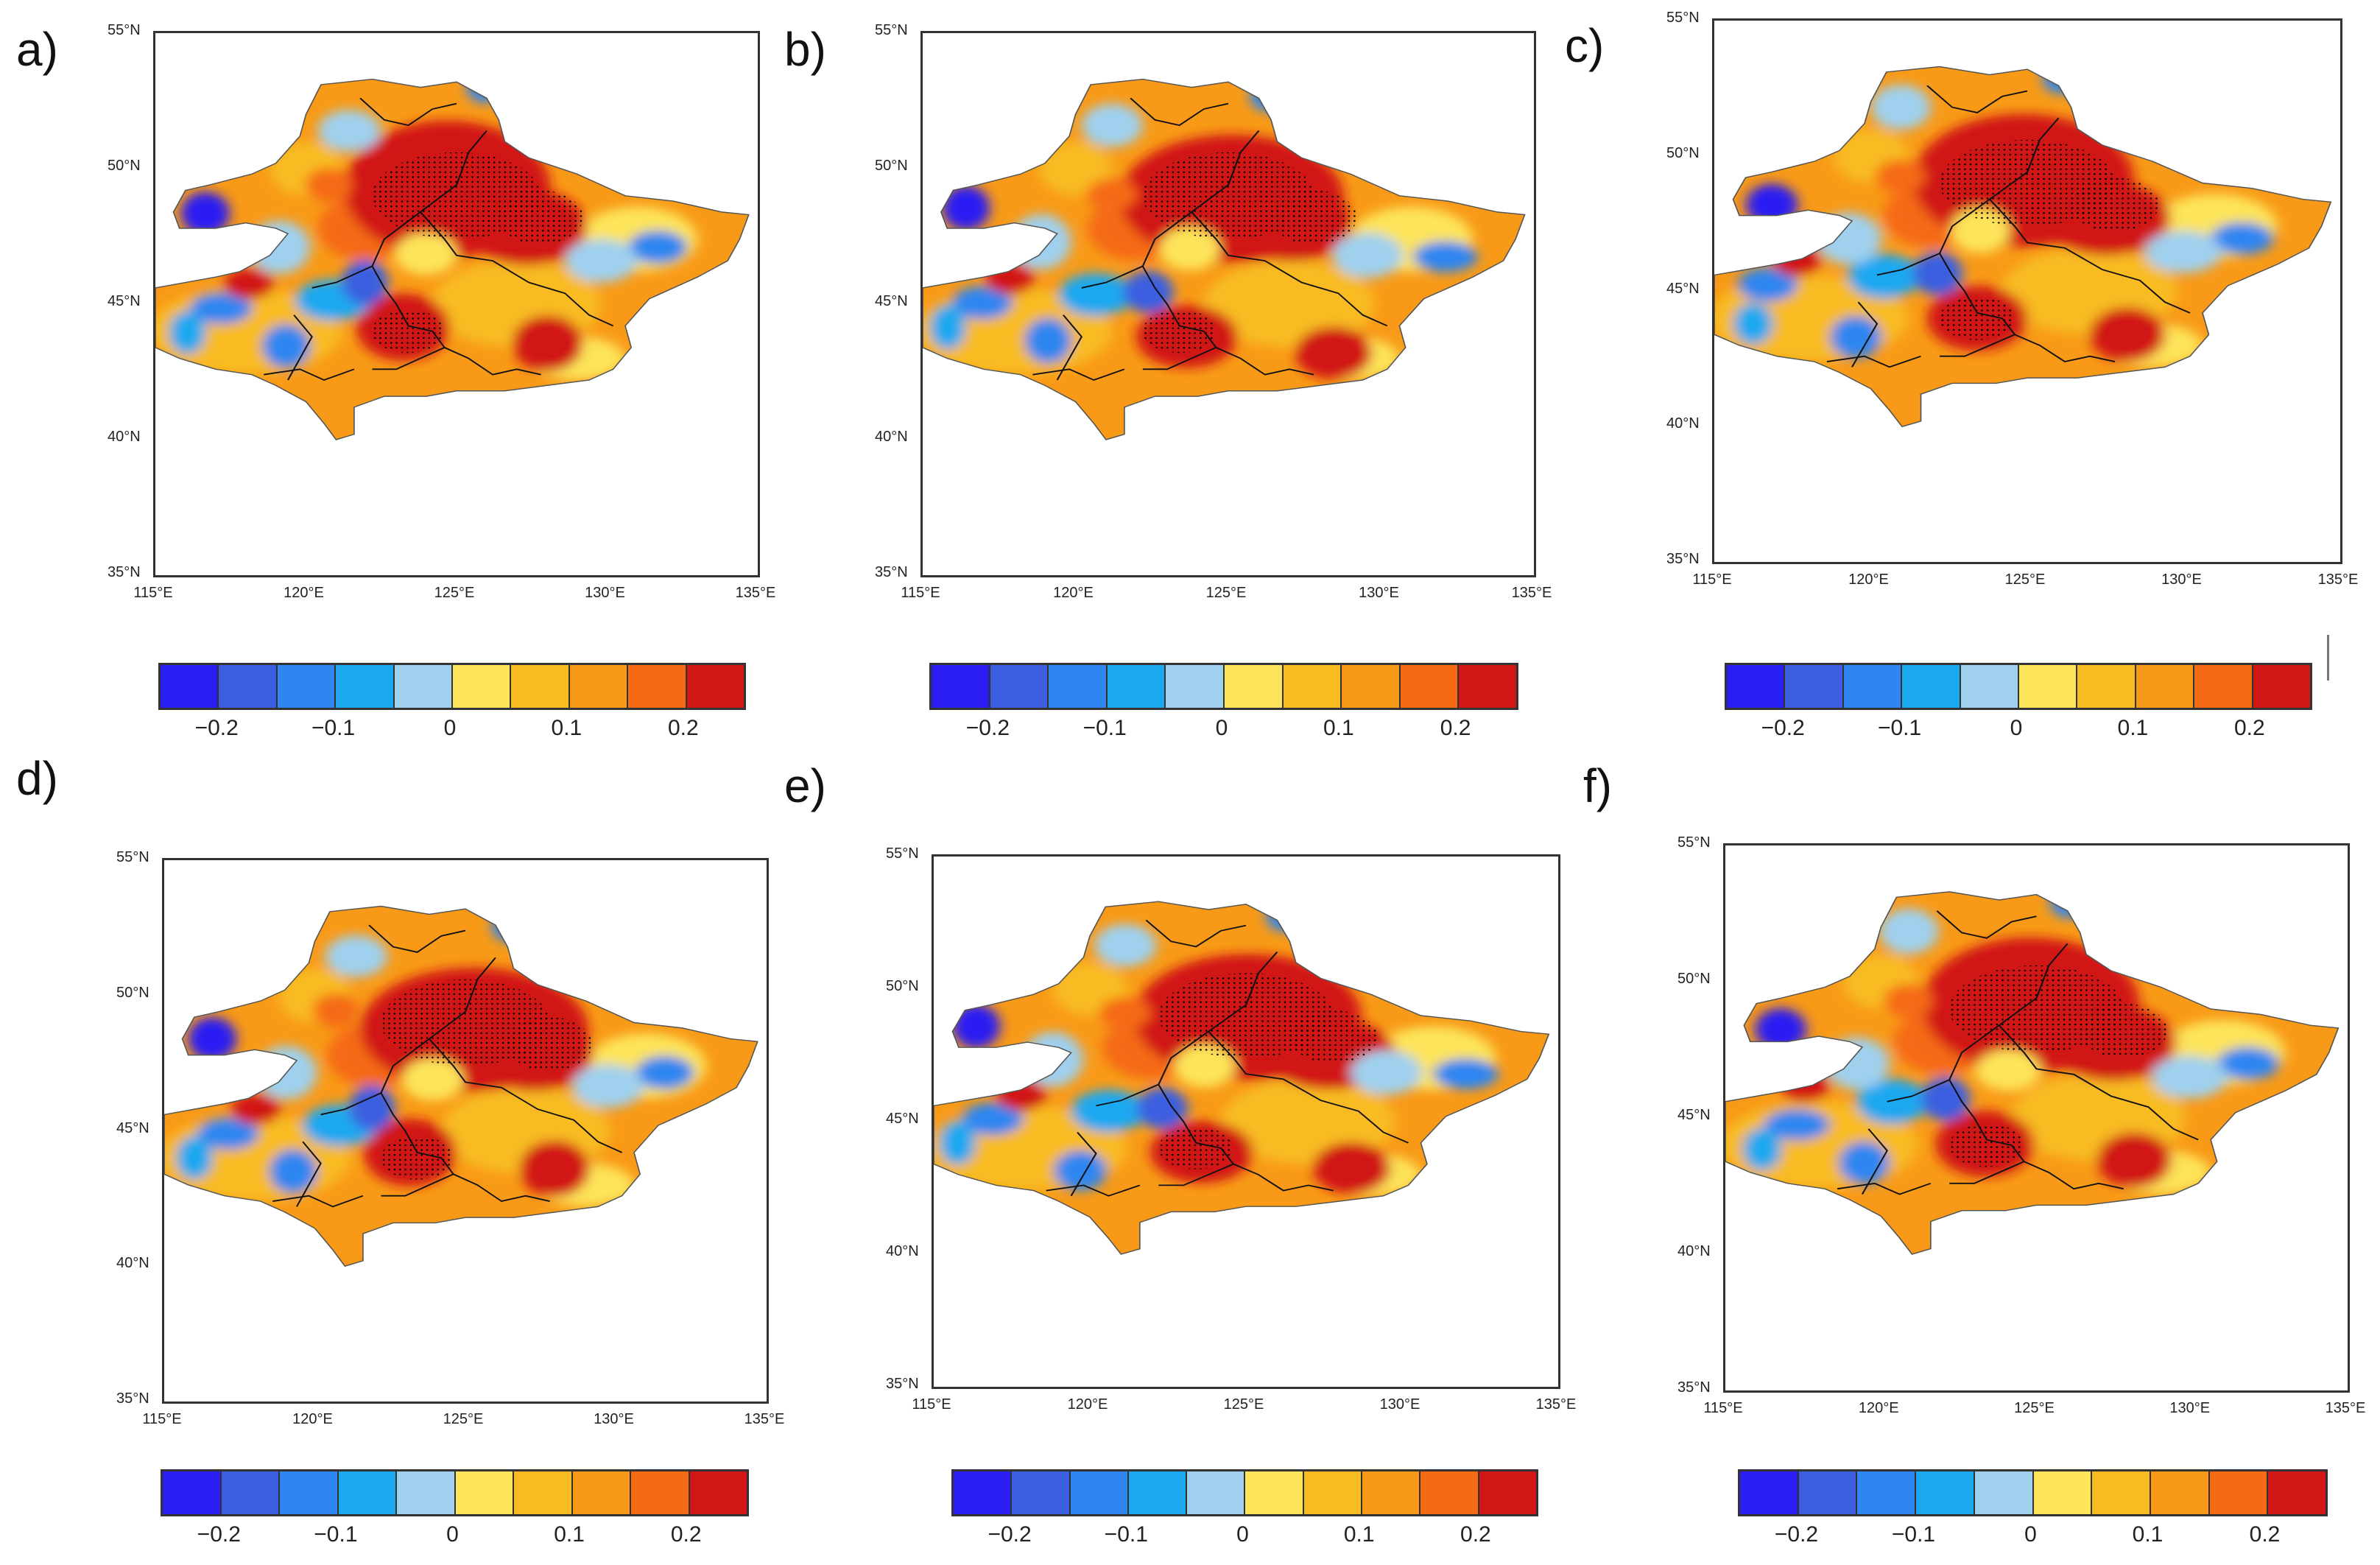 The image size is (2380, 1565). Describe the element at coordinates (2190, 1408) in the screenshot. I see `lon-tick-label: 130°E` at that location.